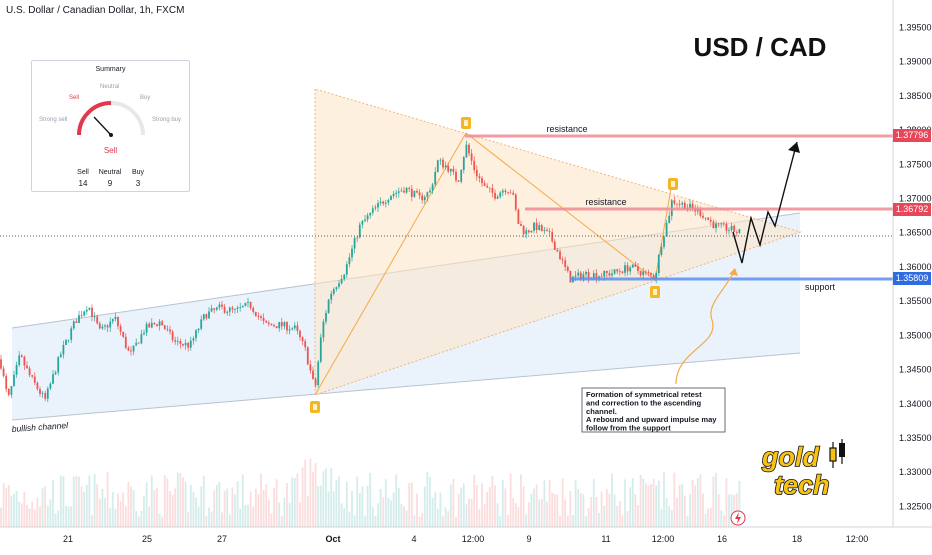  I want to click on gauge-label-buy: Buy, so click(145, 98).